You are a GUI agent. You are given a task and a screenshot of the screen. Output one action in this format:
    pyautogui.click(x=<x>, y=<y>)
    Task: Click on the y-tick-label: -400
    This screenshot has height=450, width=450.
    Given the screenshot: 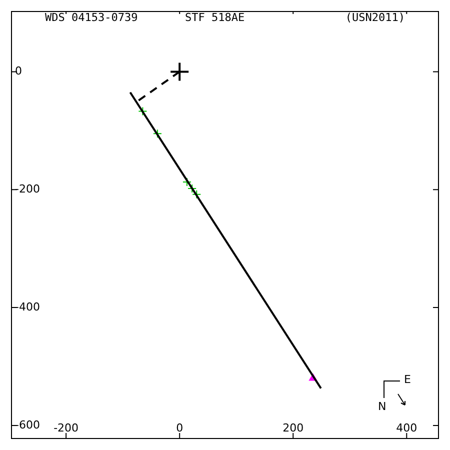 What is the action you would take?
    pyautogui.click(x=27, y=307)
    